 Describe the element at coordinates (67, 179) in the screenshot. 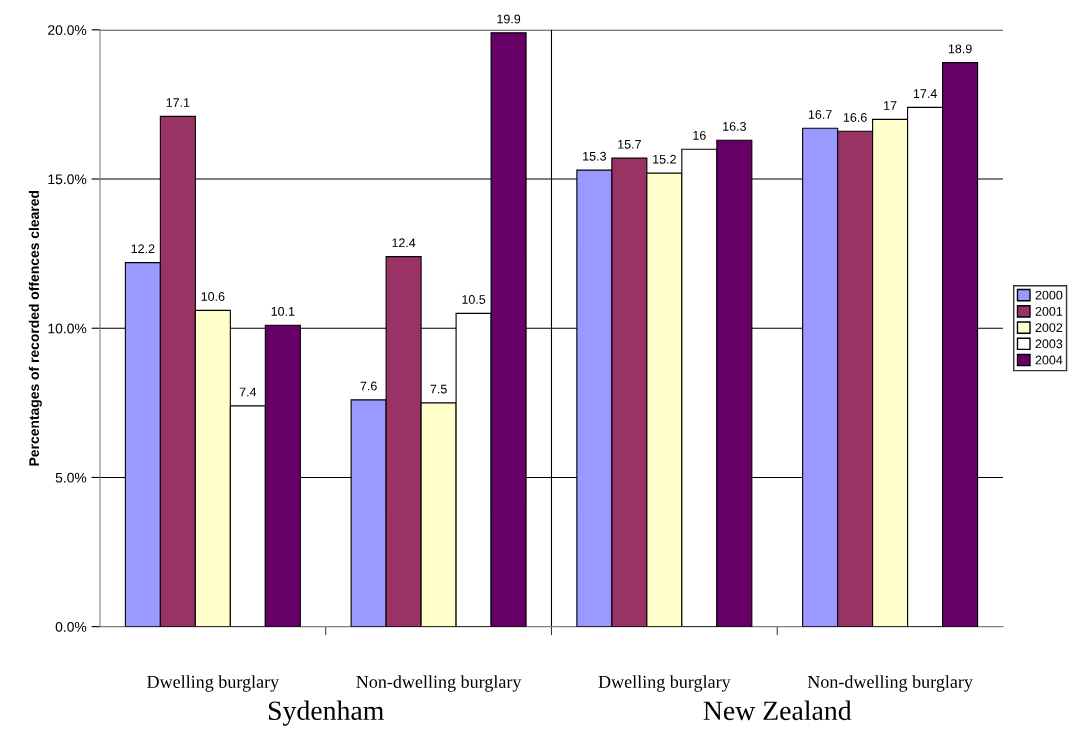

I see `y-tick-label: 15.0%` at that location.